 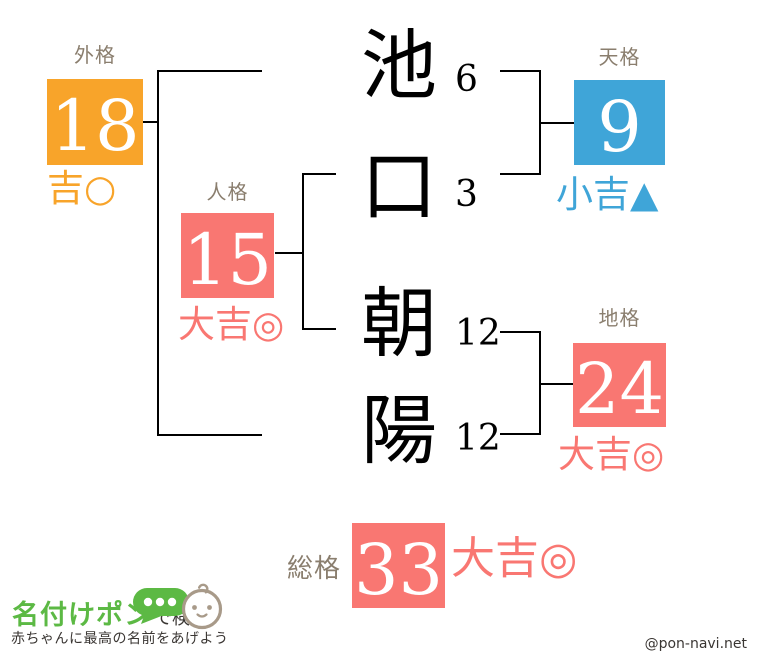 What do you see at coordinates (520, 332) in the screenshot?
I see `bracket-chikaku-top` at bounding box center [520, 332].